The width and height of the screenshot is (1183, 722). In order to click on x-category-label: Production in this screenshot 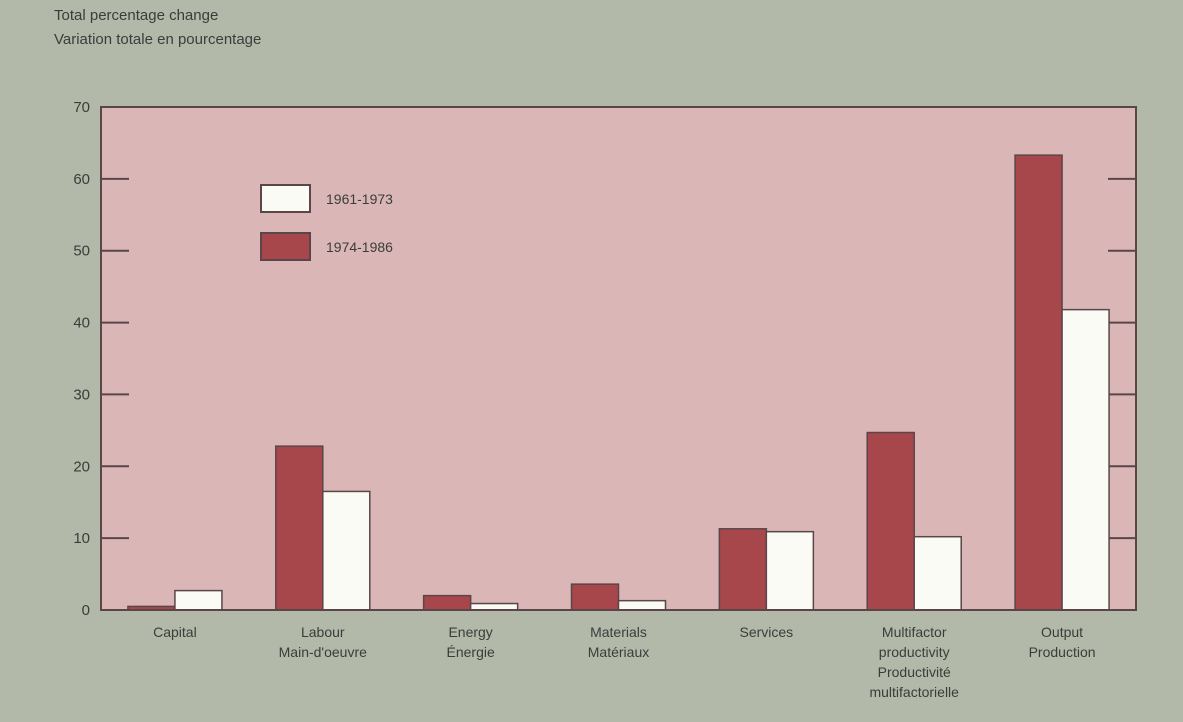, I will do `click(1062, 652)`.